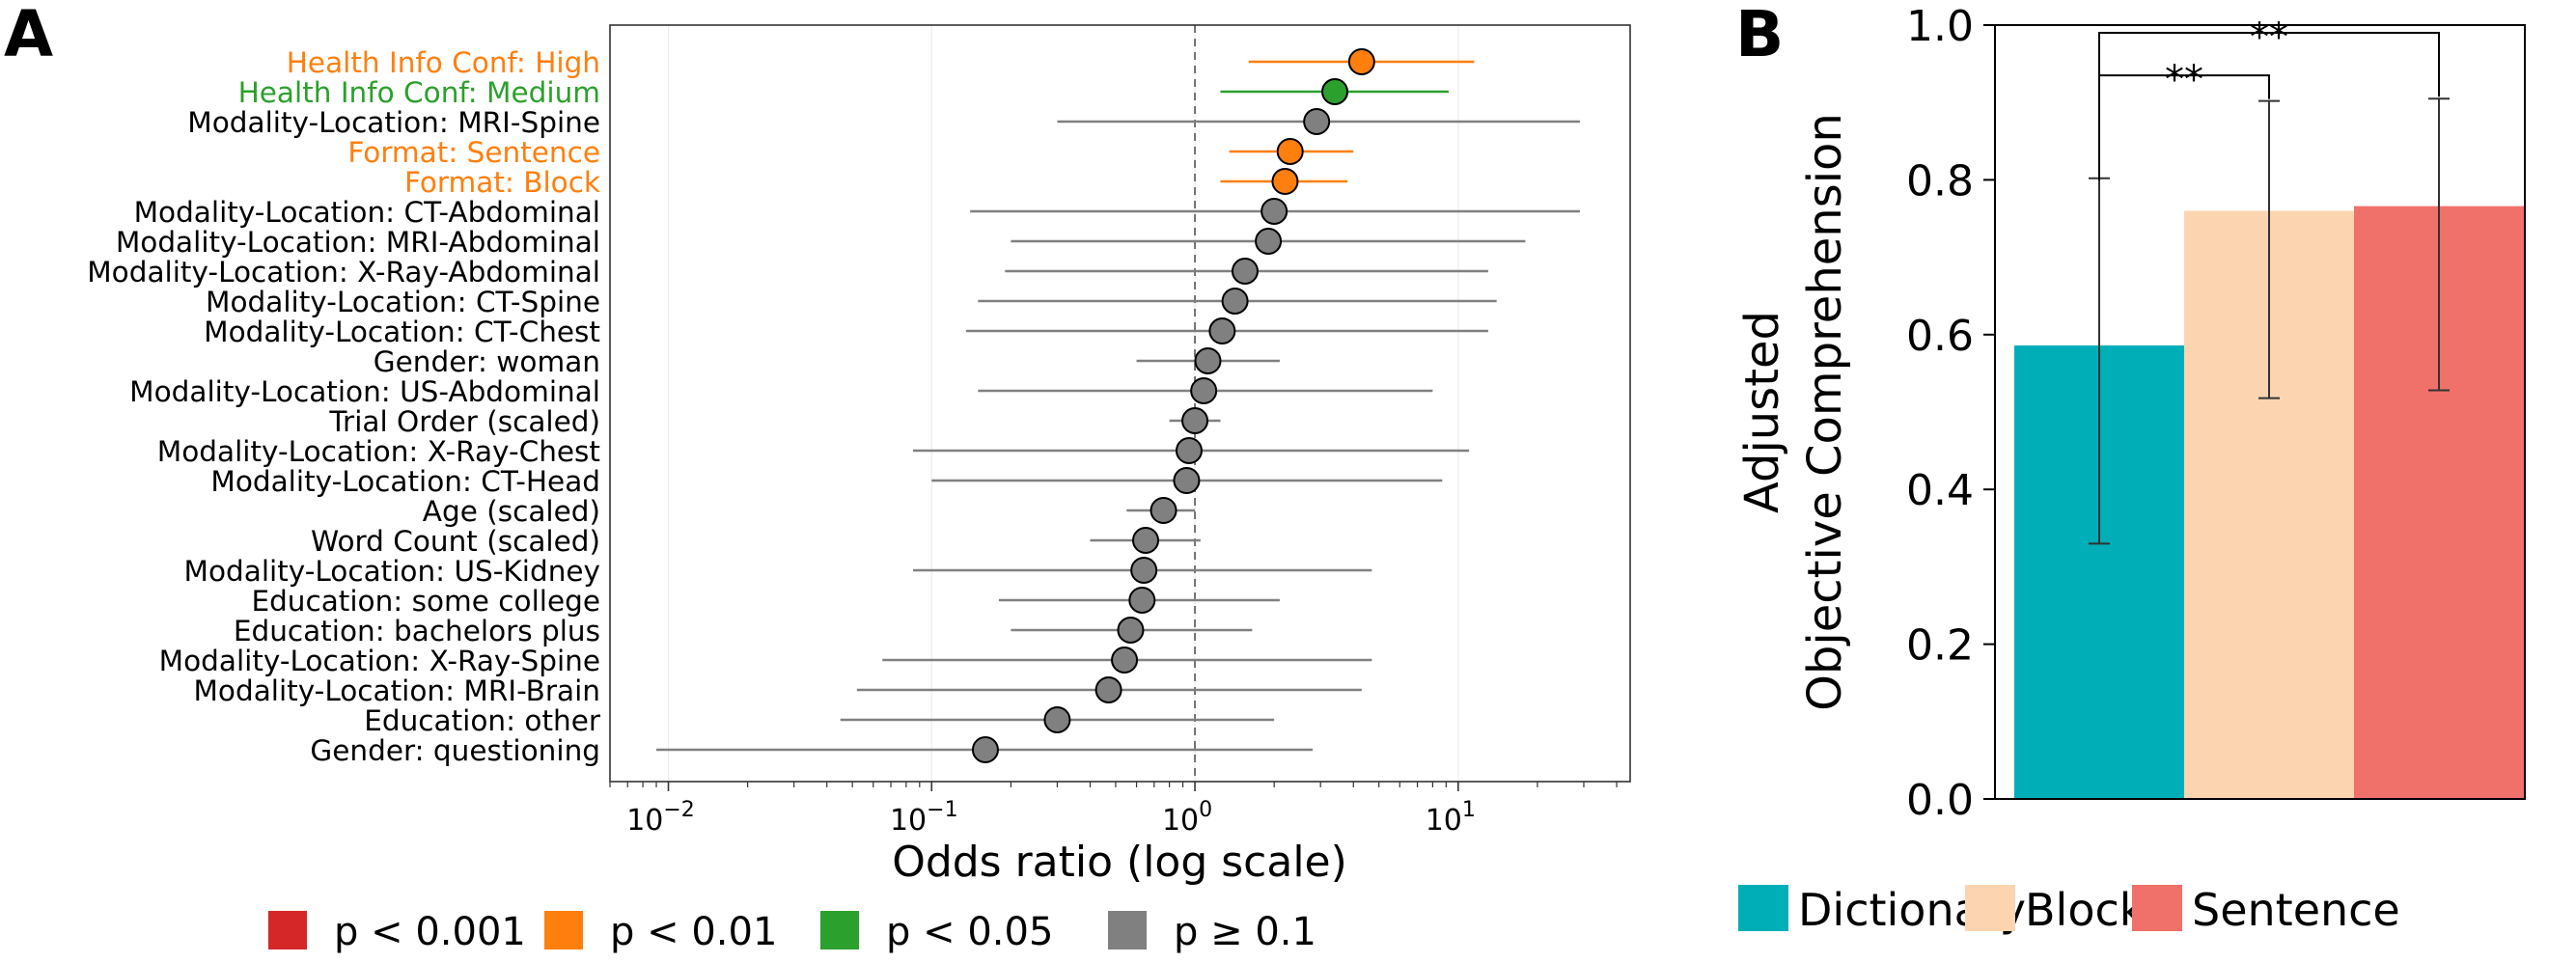 Image resolution: width=2576 pixels, height=963 pixels. Describe the element at coordinates (2085, 910) in the screenshot. I see `legend-label: Block` at that location.